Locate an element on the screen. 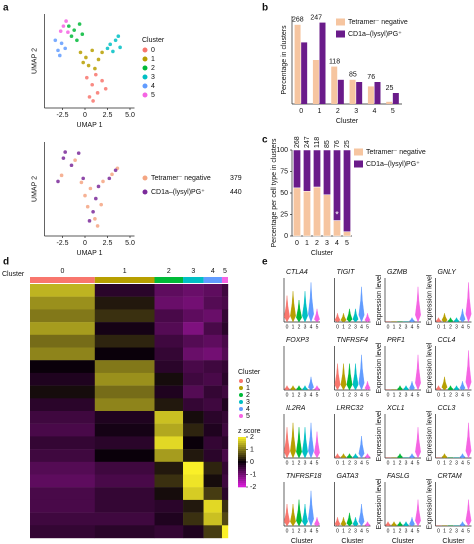 The height and width of the screenshot is (544, 474). colorbar-label: -1 is located at coordinates (253, 474).